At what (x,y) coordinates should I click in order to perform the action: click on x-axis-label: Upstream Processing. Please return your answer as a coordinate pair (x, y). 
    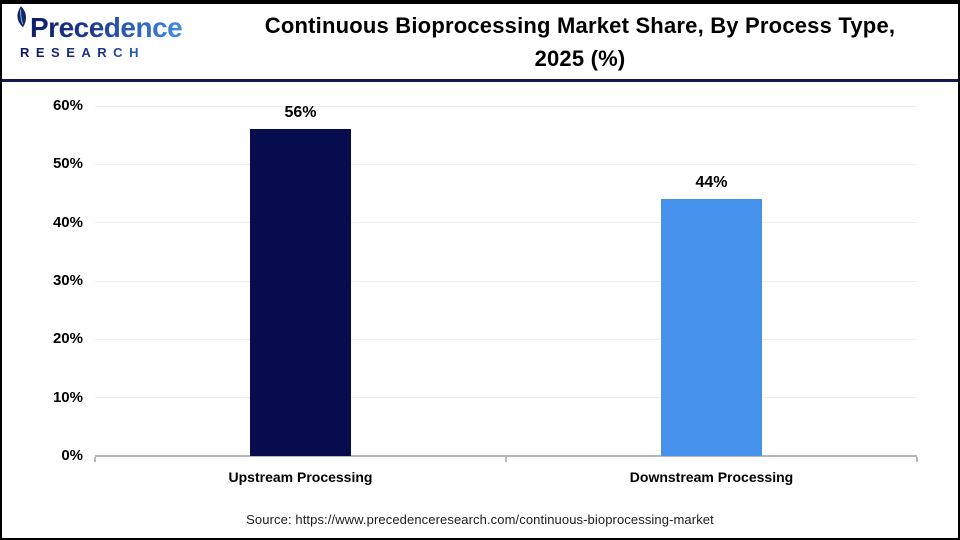
    Looking at the image, I should click on (300, 477).